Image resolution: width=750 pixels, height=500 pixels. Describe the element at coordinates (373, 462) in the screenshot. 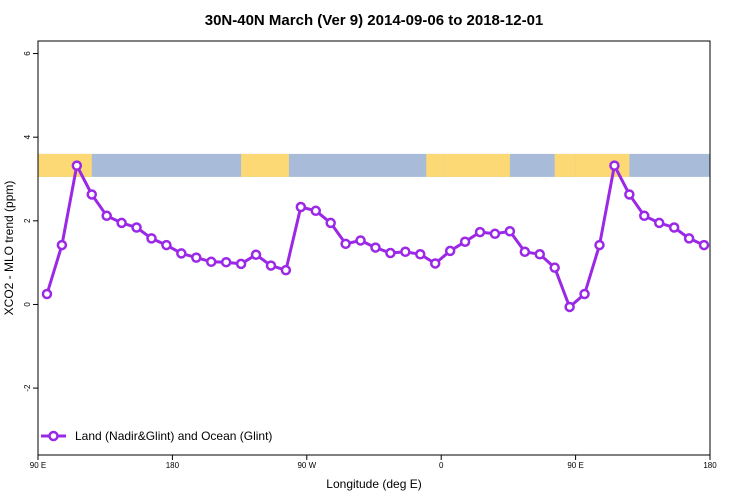

I see `x-axis: 90 E 180 90 W 0 90 E 180` at that location.